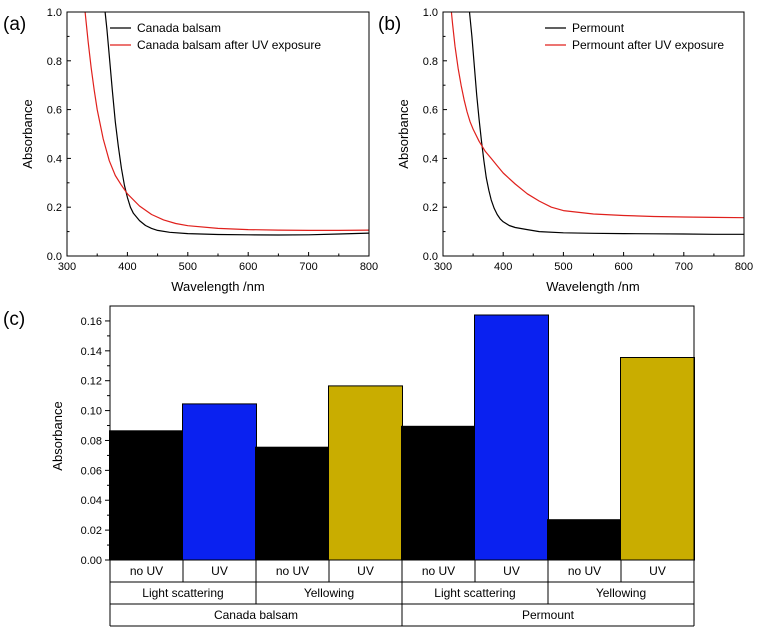 The width and height of the screenshot is (762, 631). Describe the element at coordinates (57, 435) in the screenshot. I see `panel-c-ylabel: Absorbance` at that location.